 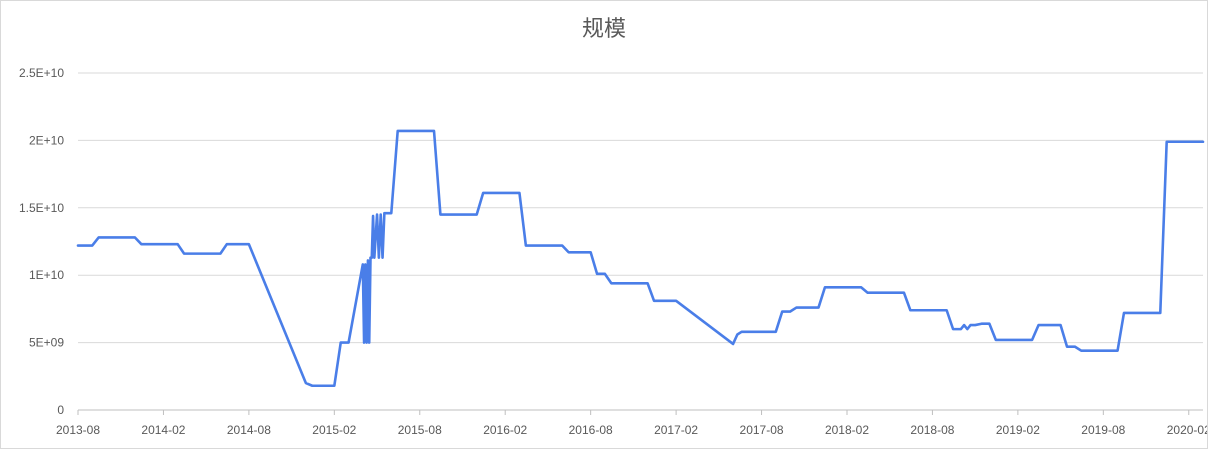 What do you see at coordinates (60, 410) in the screenshot?
I see `y-tick-label: 0` at bounding box center [60, 410].